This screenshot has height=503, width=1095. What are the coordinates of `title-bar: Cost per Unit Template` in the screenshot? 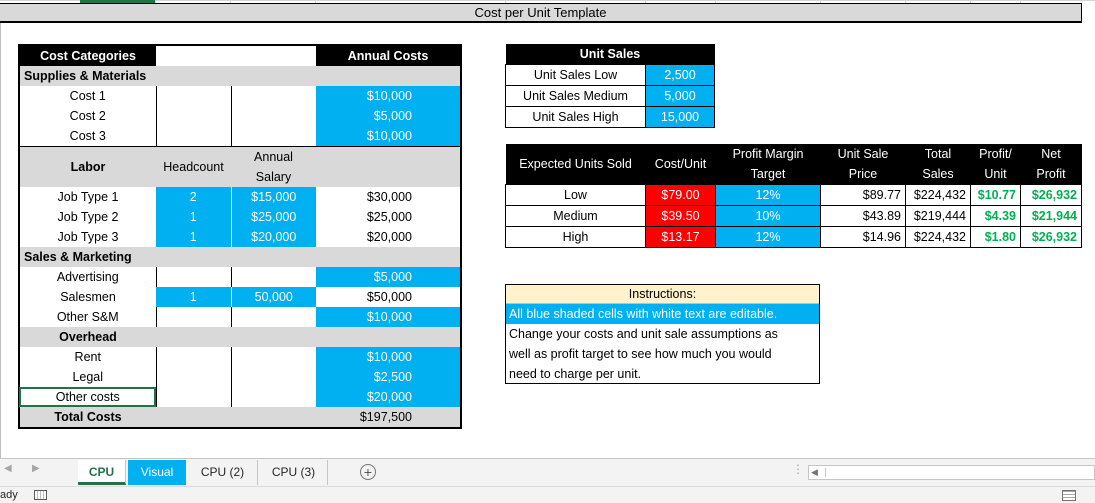 It's located at (541, 13).